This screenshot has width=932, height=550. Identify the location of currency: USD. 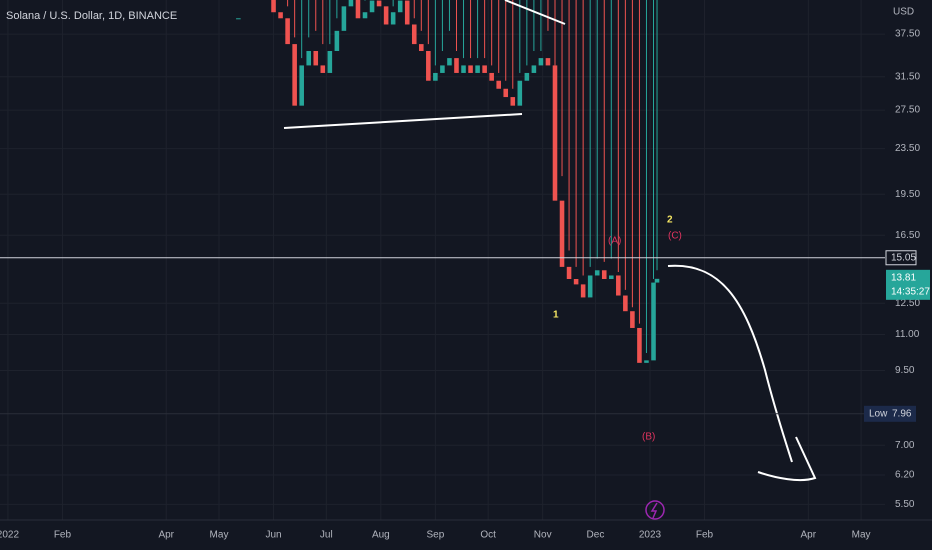
(903, 12).